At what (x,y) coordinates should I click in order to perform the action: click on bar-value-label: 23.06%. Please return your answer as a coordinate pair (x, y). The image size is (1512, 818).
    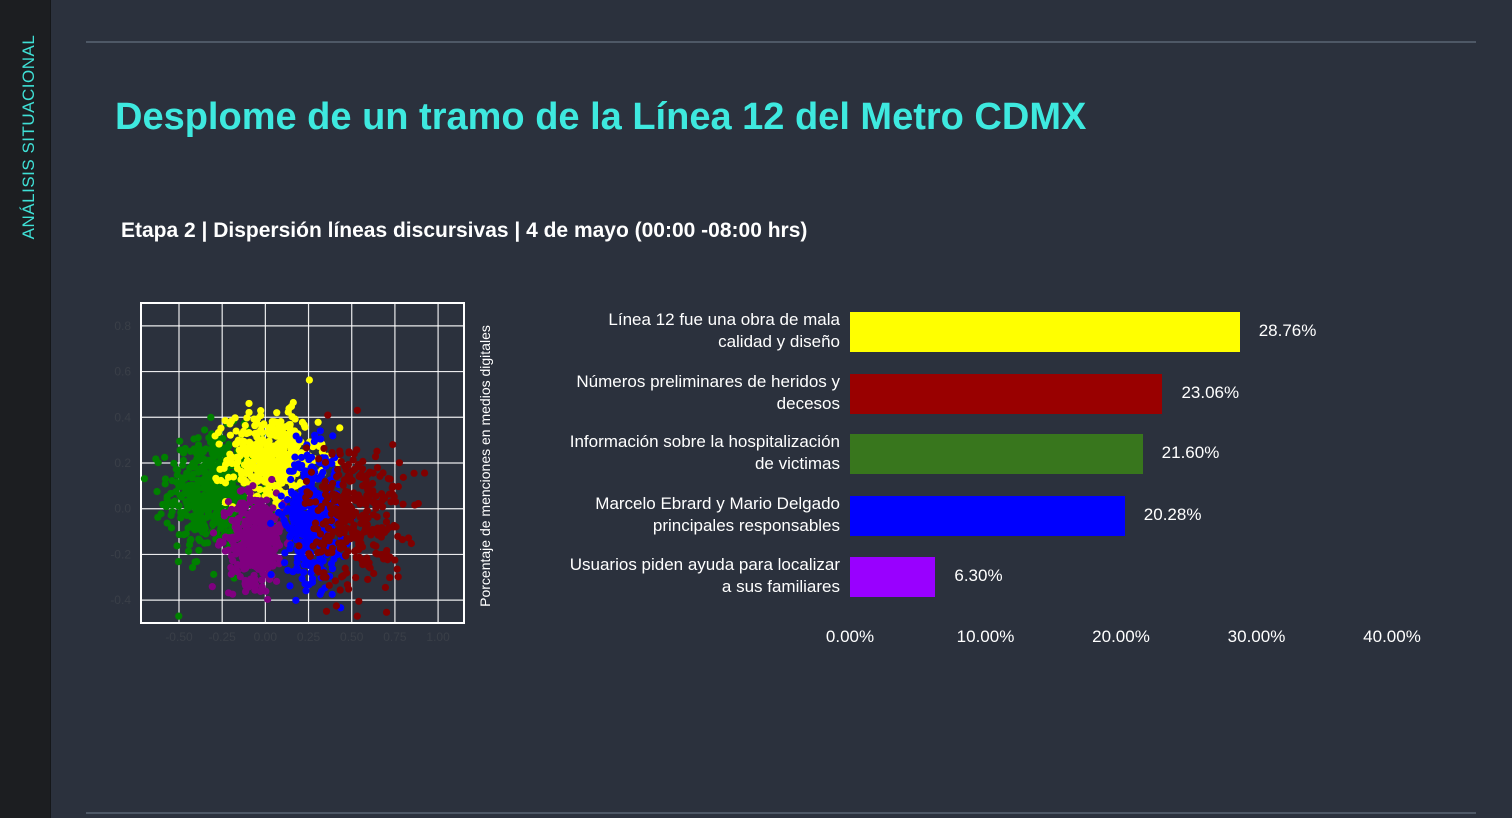
    Looking at the image, I should click on (1210, 392).